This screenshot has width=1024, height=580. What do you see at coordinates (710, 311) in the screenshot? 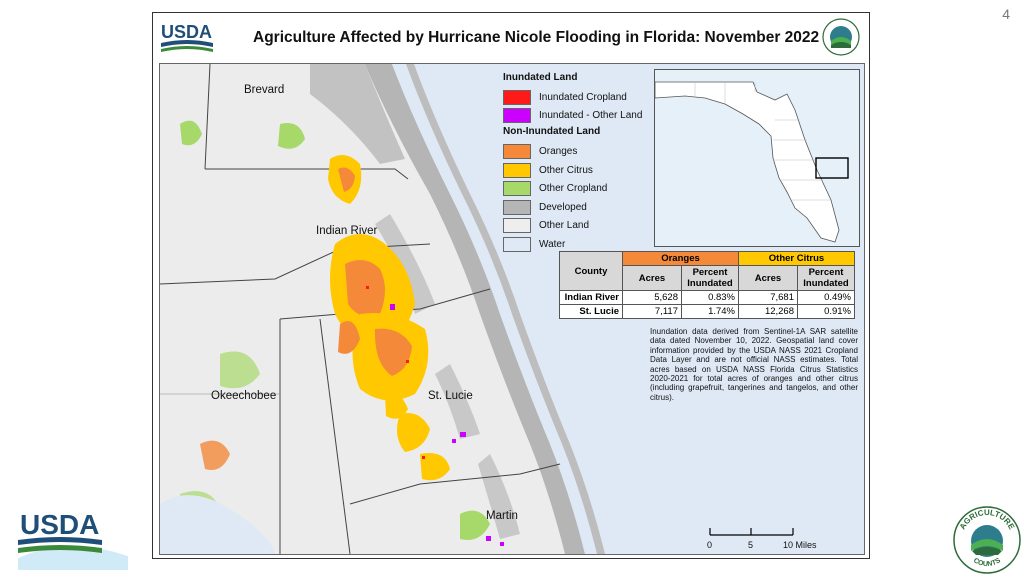
I see `table-cell: 1.74%` at bounding box center [710, 311].